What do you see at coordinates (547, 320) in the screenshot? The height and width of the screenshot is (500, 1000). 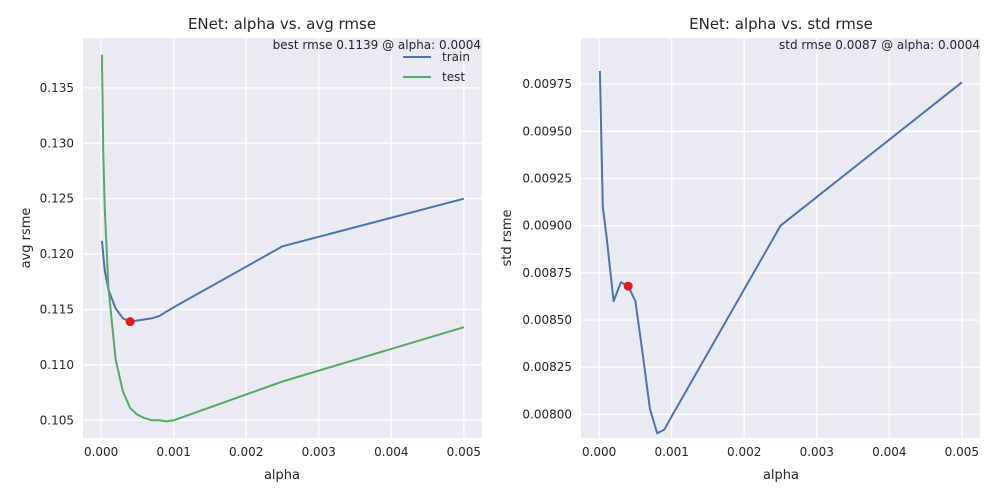 I see `y-tick-label: 0.00850` at bounding box center [547, 320].